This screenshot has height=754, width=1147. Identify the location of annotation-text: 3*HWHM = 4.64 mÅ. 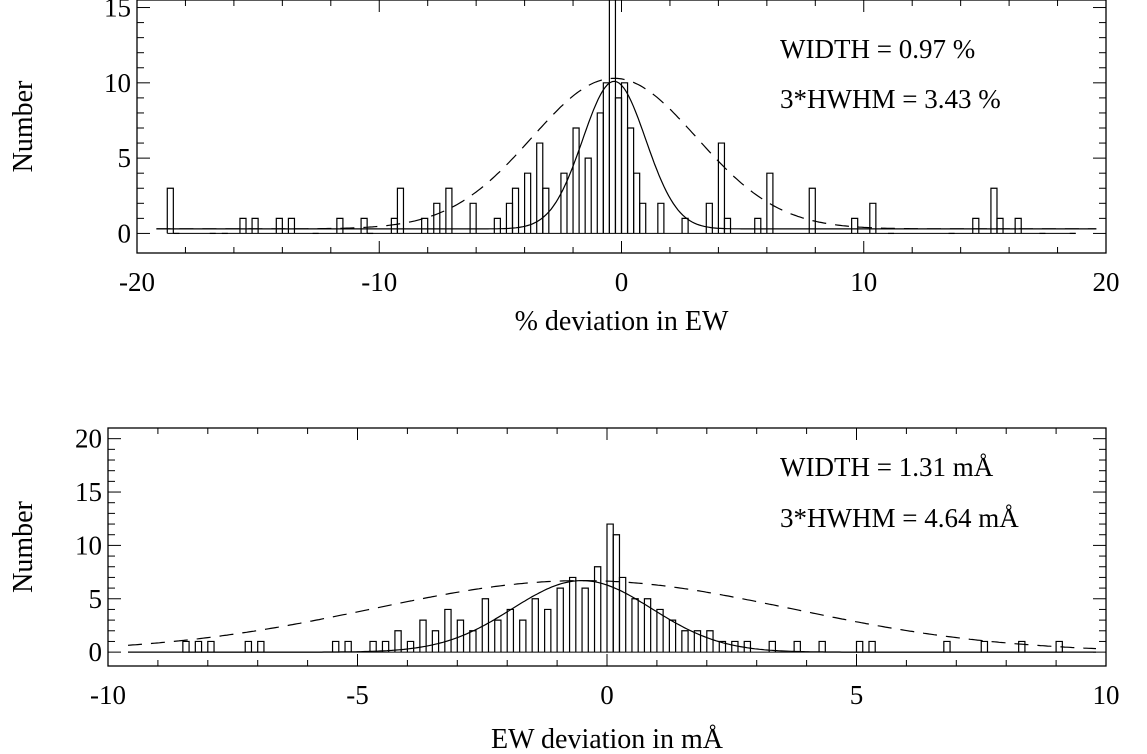
(899, 518).